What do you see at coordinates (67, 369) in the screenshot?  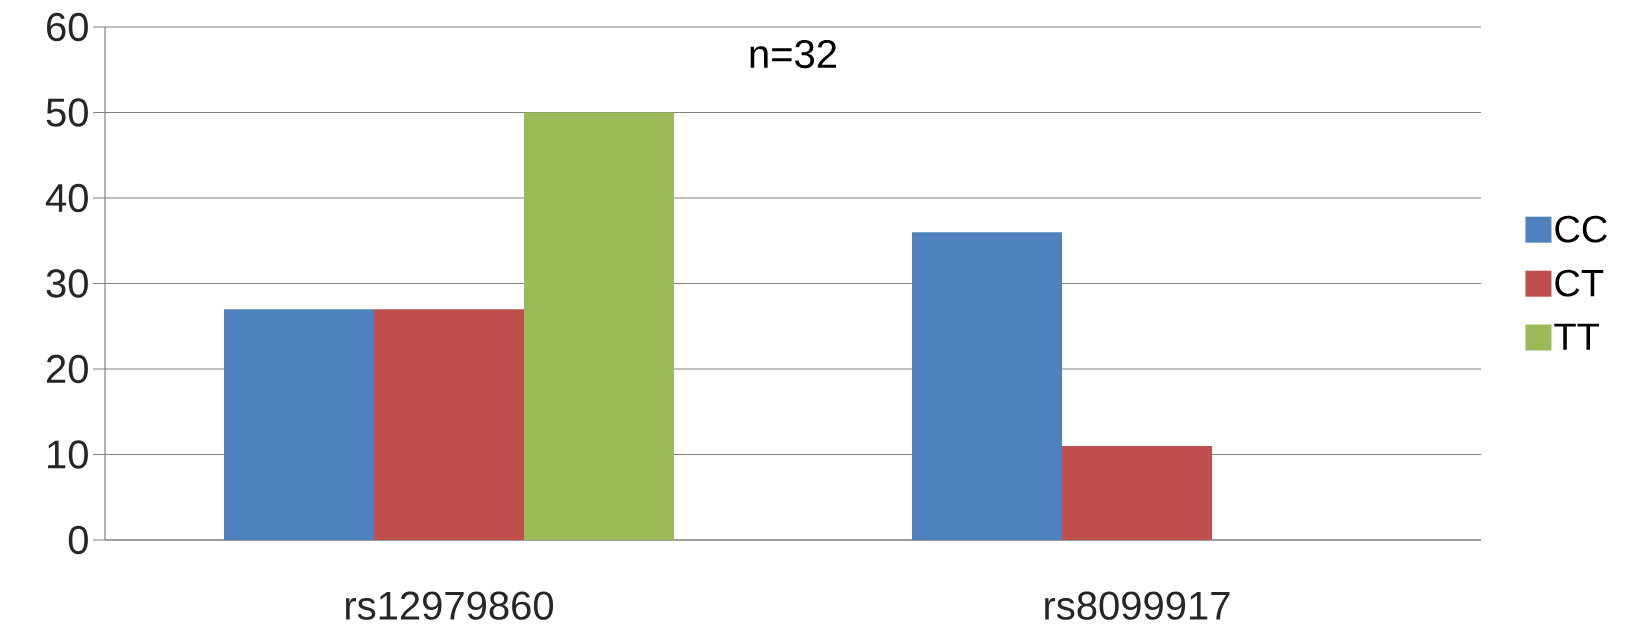 I see `y-tick-label: 20` at bounding box center [67, 369].